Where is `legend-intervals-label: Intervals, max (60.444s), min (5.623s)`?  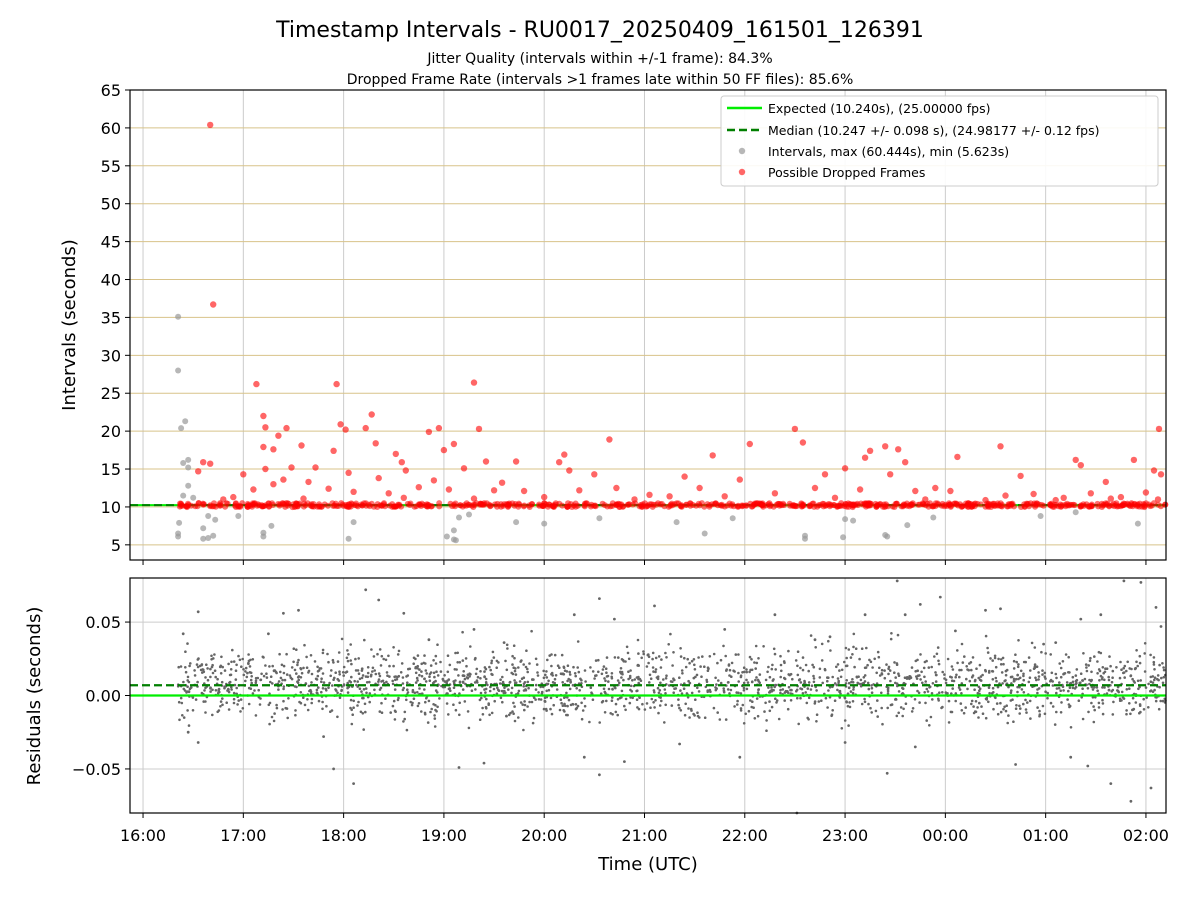
legend-intervals-label: Intervals, max (60.444s), min (5.623s) is located at coordinates (888, 151).